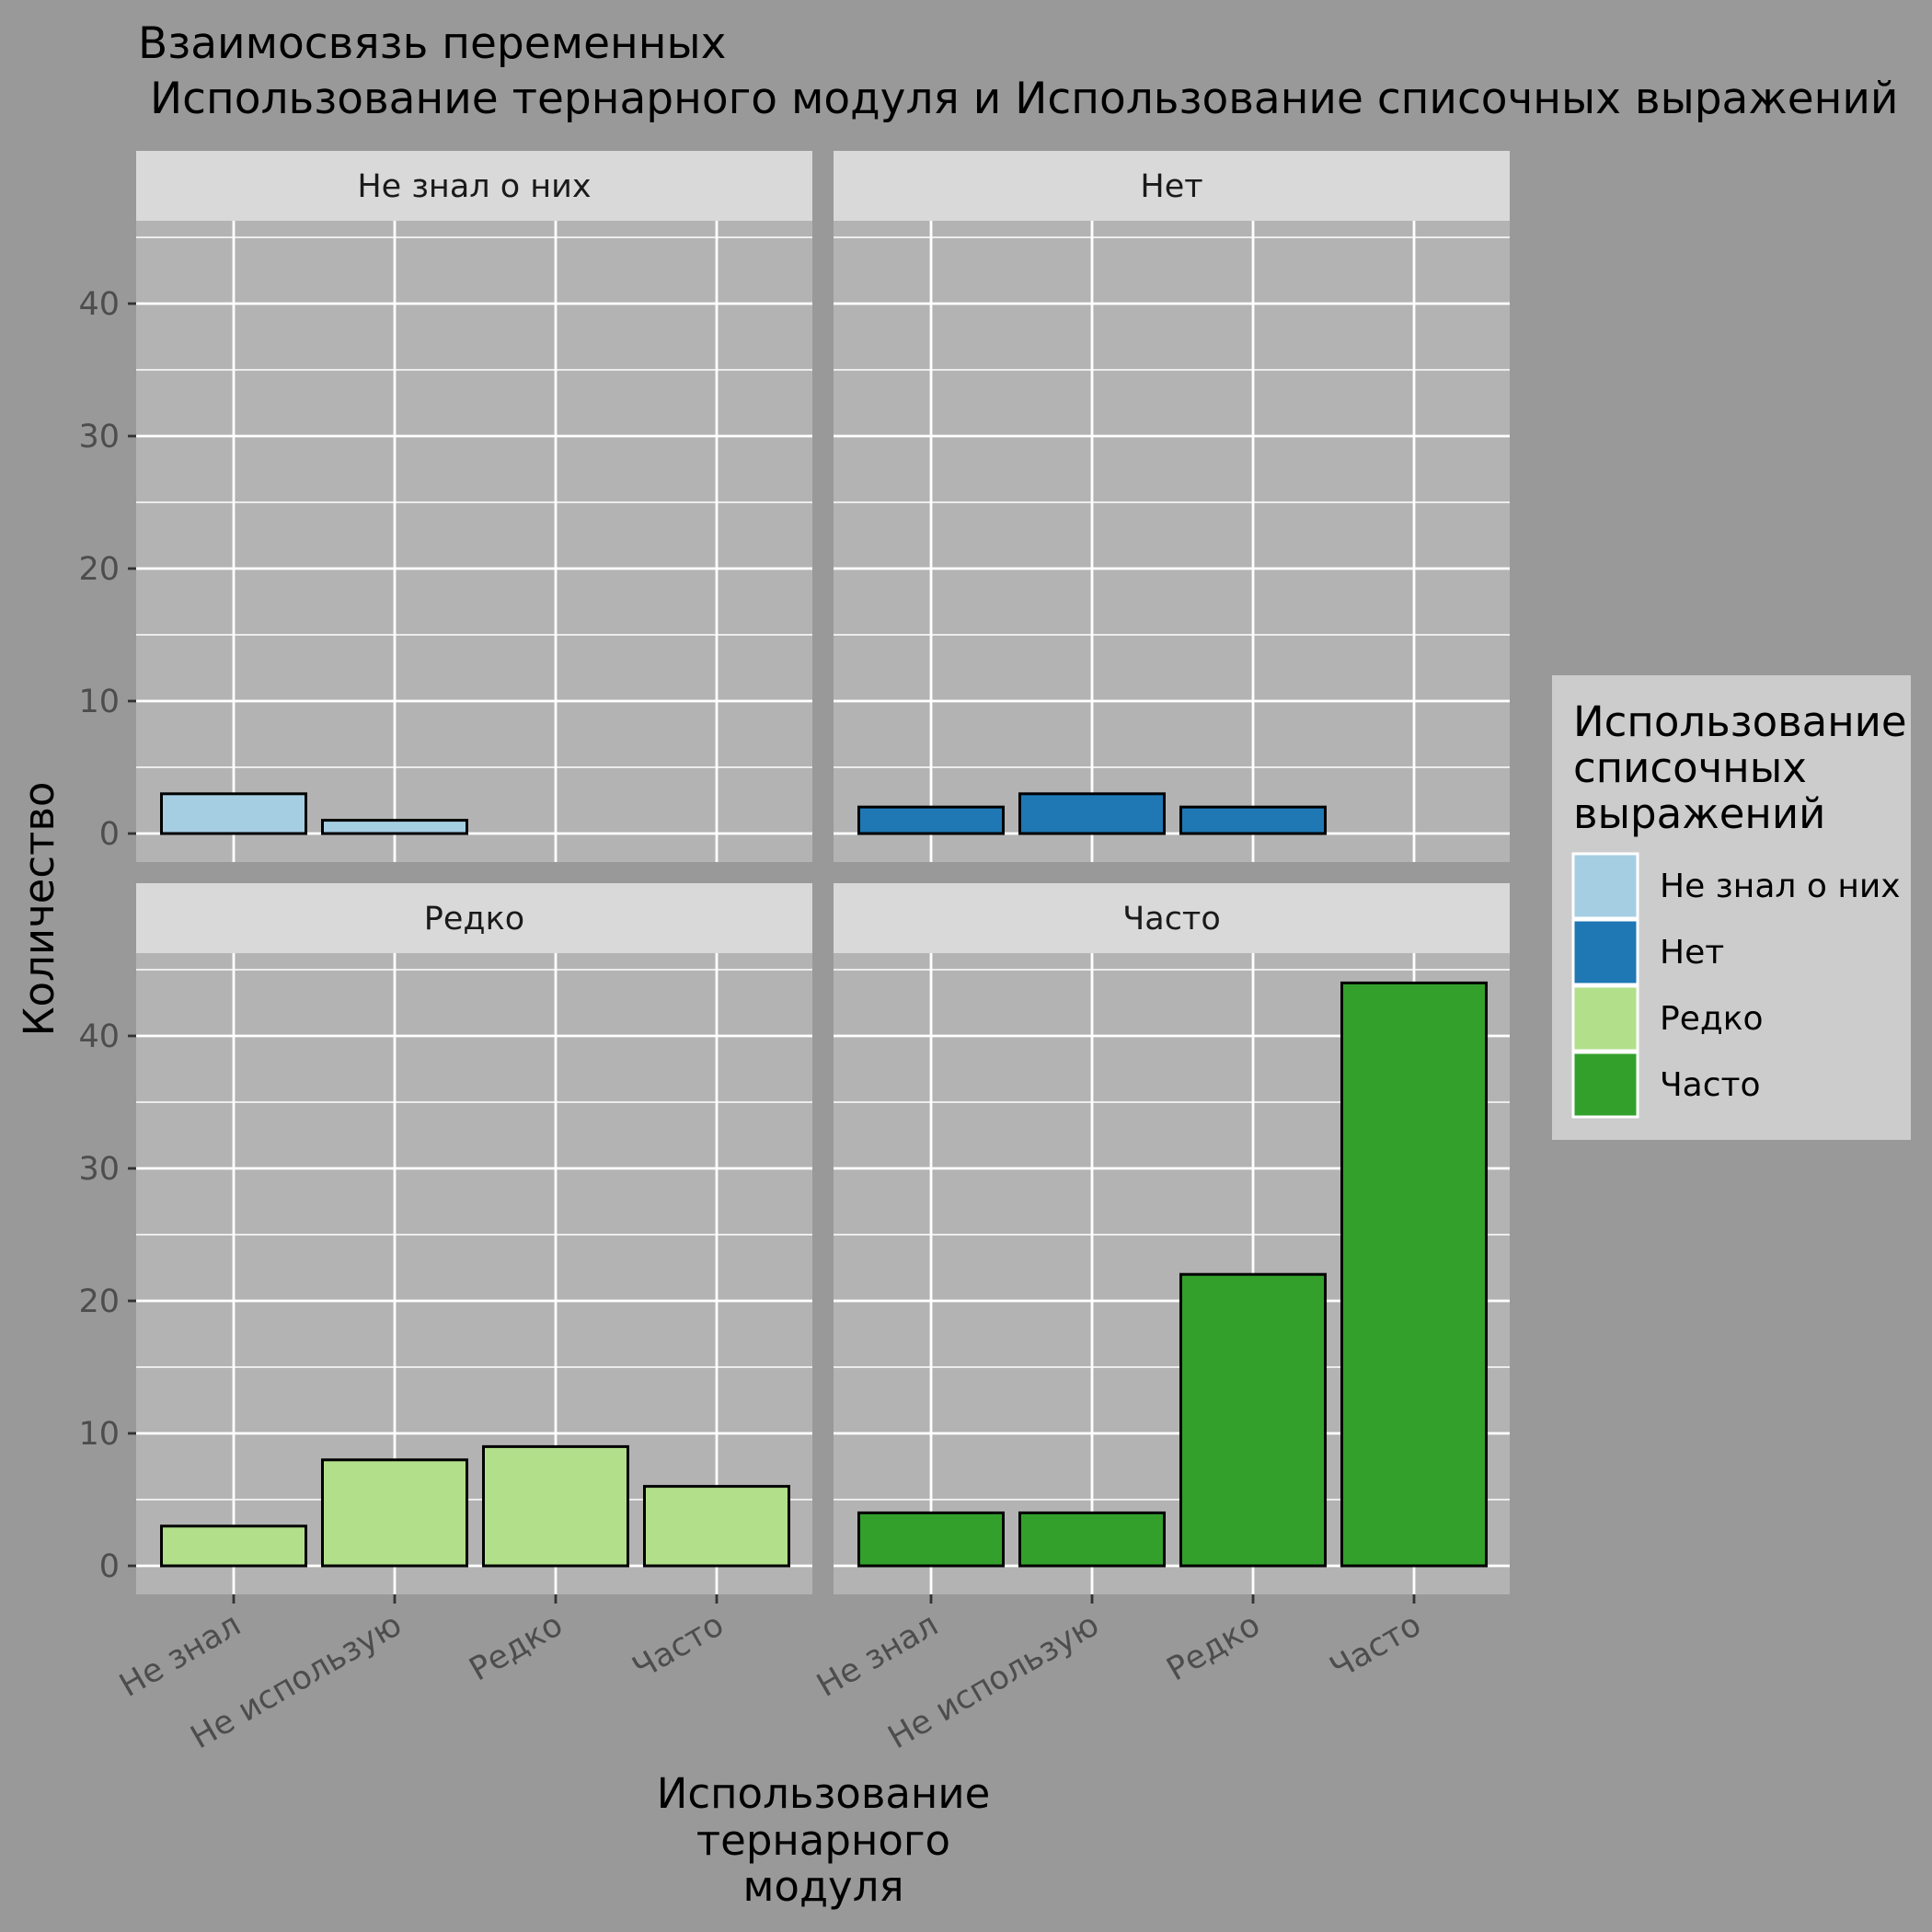 The image size is (1932, 1932). I want to click on x-axis-title-line-2: тернарного, so click(823, 1840).